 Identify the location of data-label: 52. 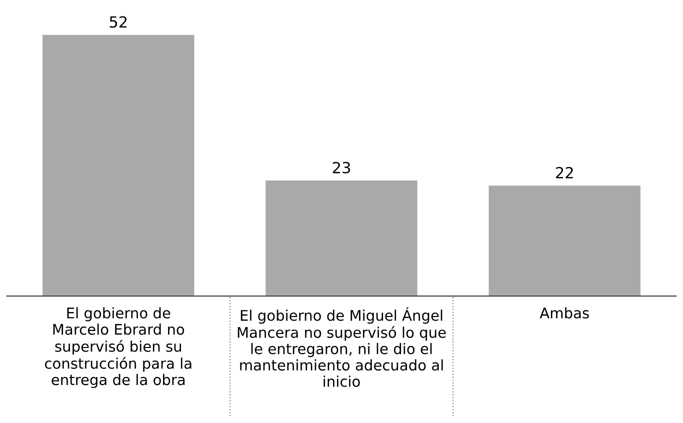
(118, 22).